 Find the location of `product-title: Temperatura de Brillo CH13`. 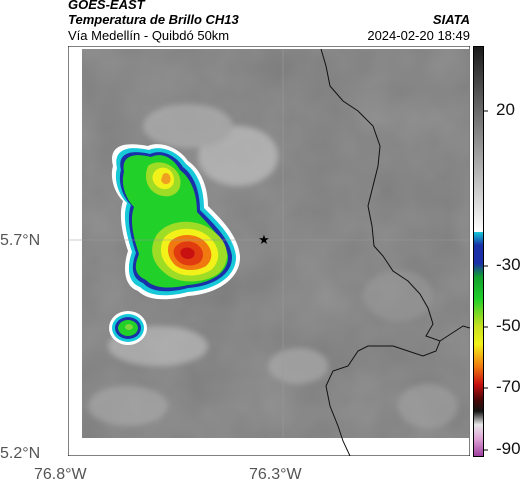

product-title: Temperatura de Brillo CH13 is located at coordinates (153, 19).